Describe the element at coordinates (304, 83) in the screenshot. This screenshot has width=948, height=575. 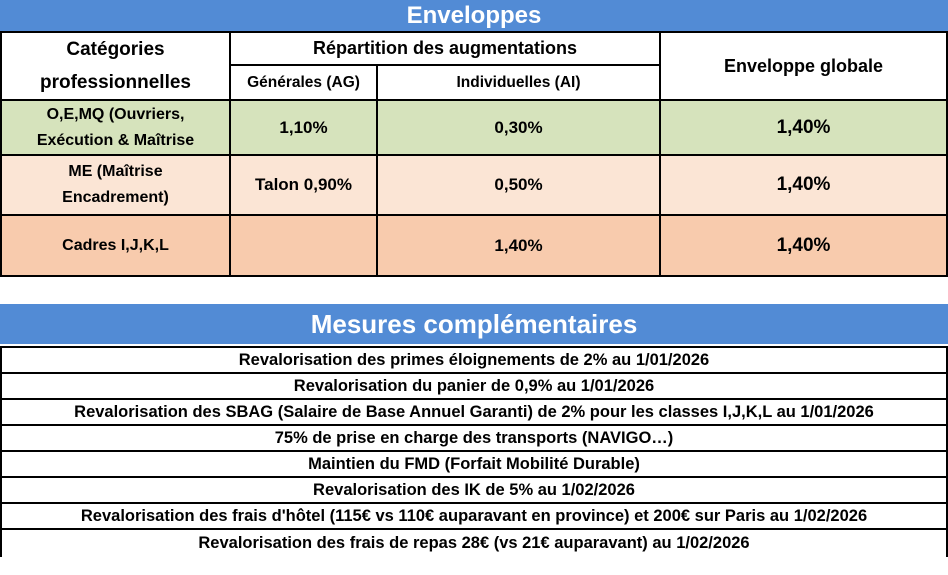
I see `generales-header-cell: Générales (AG)` at that location.